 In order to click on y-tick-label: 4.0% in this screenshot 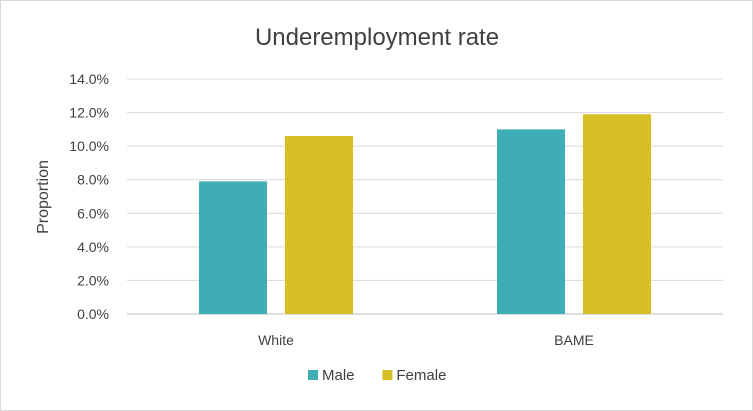, I will do `click(93, 247)`.